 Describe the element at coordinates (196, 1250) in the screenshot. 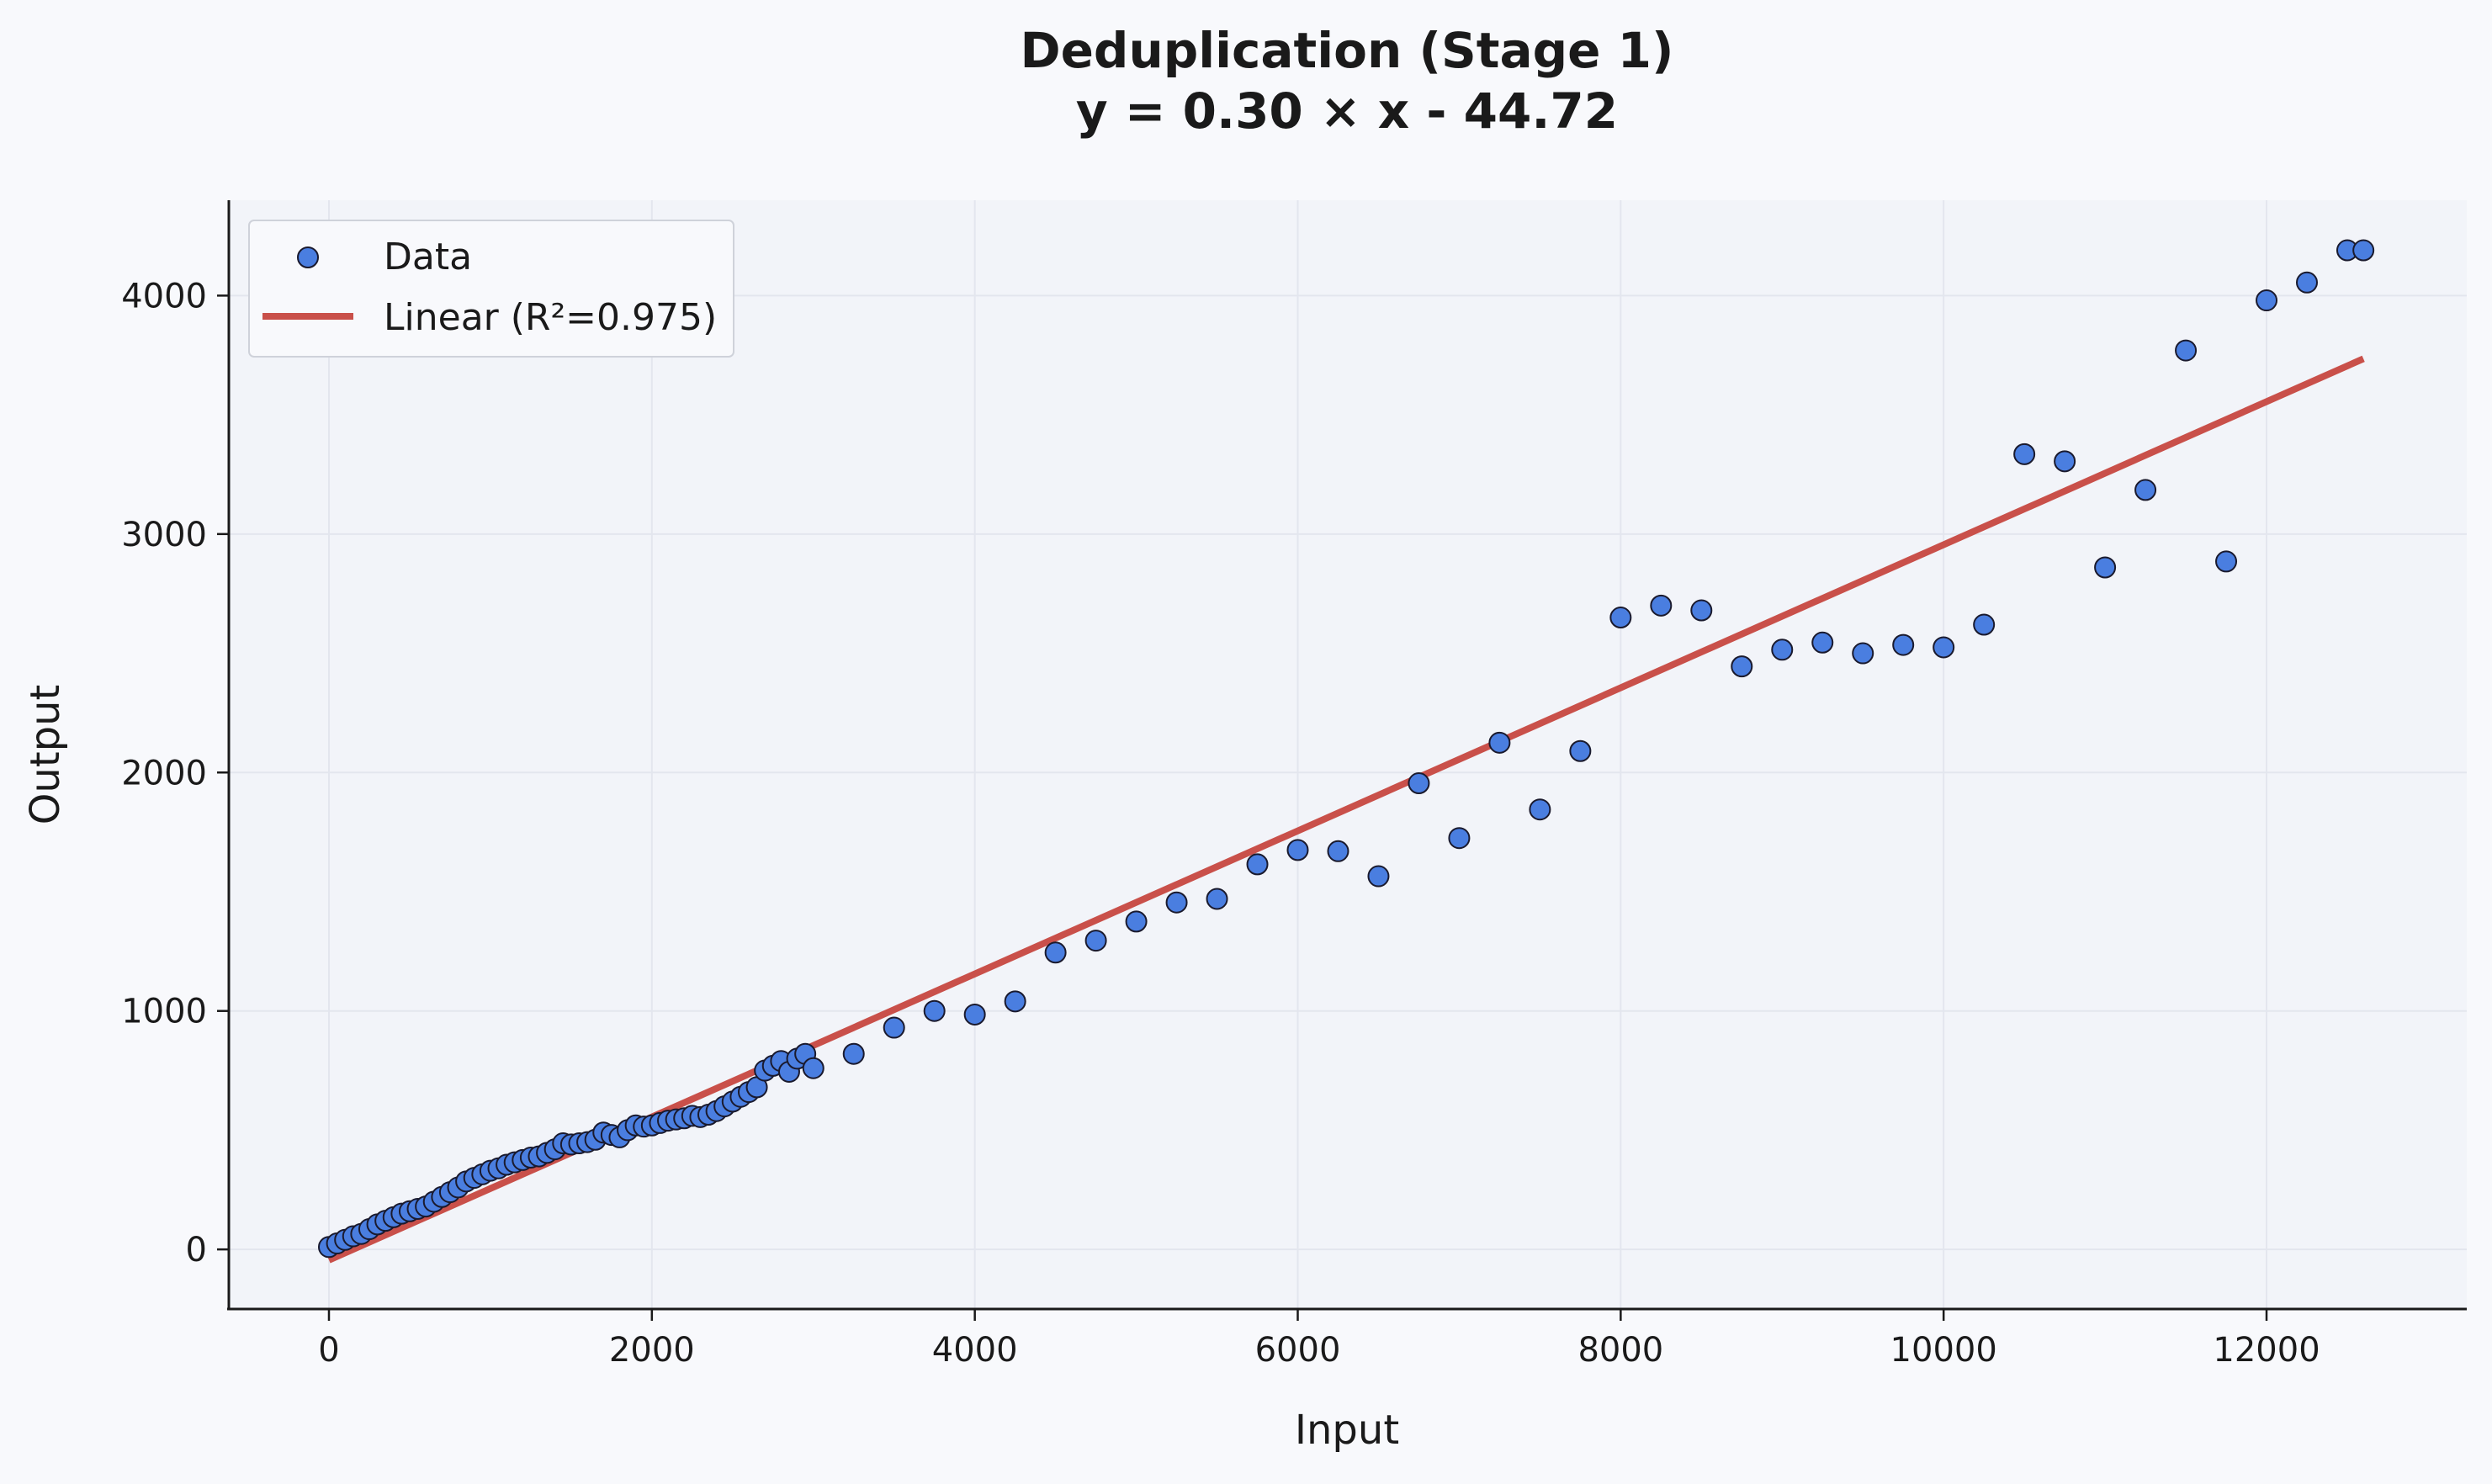

I see `y-tick-label: 0` at that location.